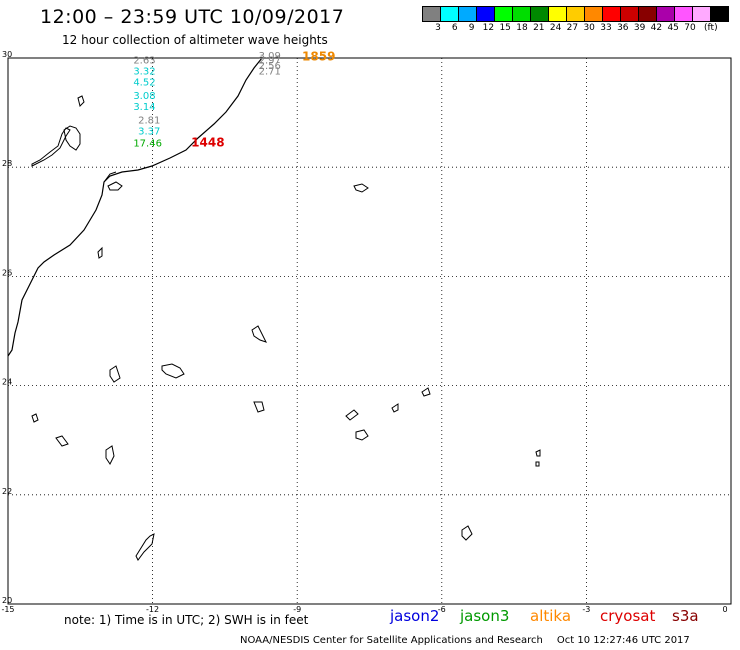  Describe the element at coordinates (575, 14) in the screenshot. I see `wave-height-color-scale` at that location.